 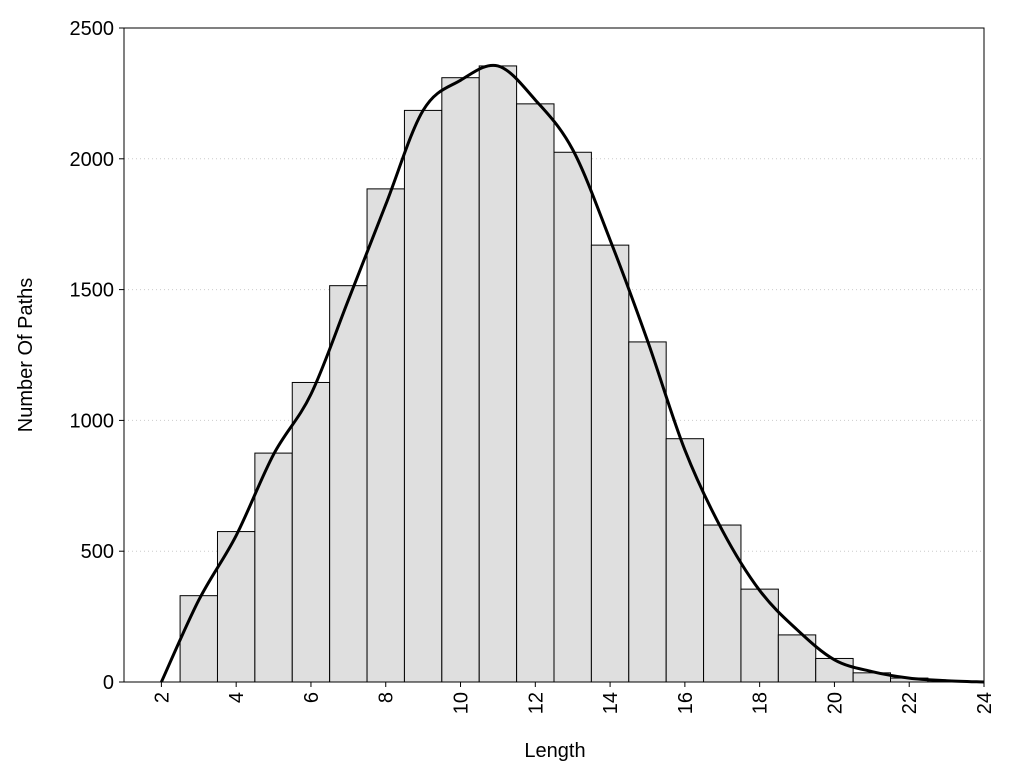 What do you see at coordinates (387, 697) in the screenshot?
I see `x-tick-label: 8` at bounding box center [387, 697].